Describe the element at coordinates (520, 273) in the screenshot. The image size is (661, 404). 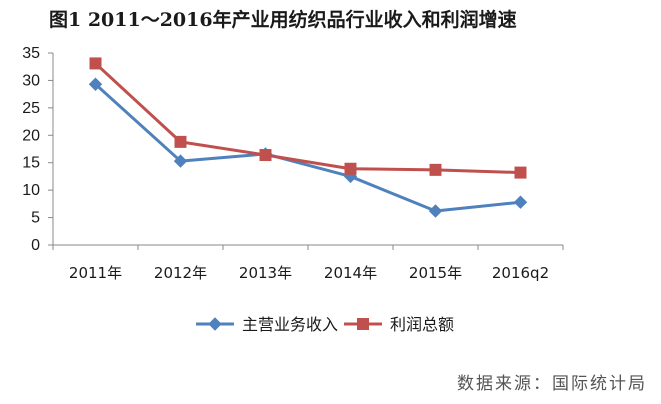
I see `x-tick-label: 2016q2` at that location.